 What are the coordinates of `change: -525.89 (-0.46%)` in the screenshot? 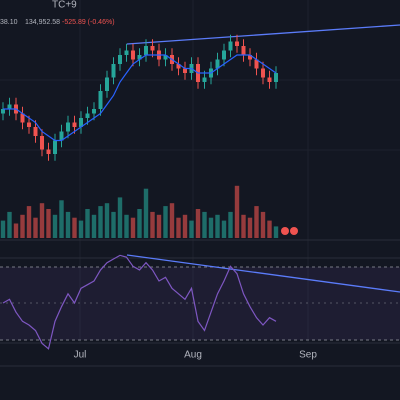 It's located at (88, 22).